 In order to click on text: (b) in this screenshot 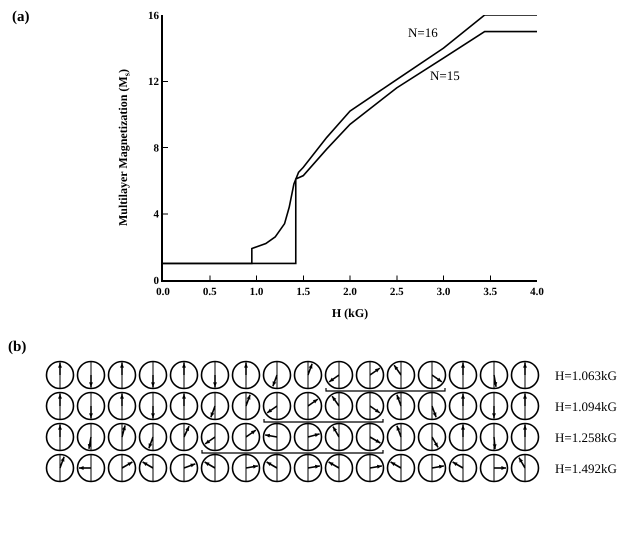, I will do `click(17, 347)`.